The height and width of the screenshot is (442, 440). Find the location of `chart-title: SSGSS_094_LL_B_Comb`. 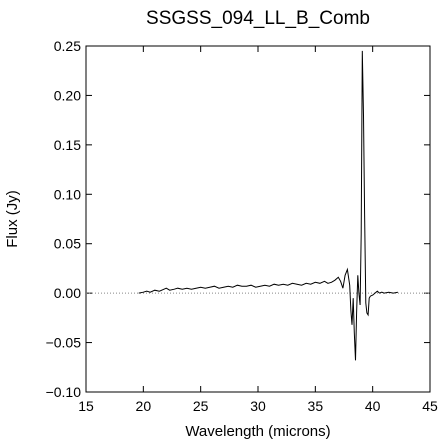

chart-title: SSGSS_094_LL_B_Comb is located at coordinates (258, 18).